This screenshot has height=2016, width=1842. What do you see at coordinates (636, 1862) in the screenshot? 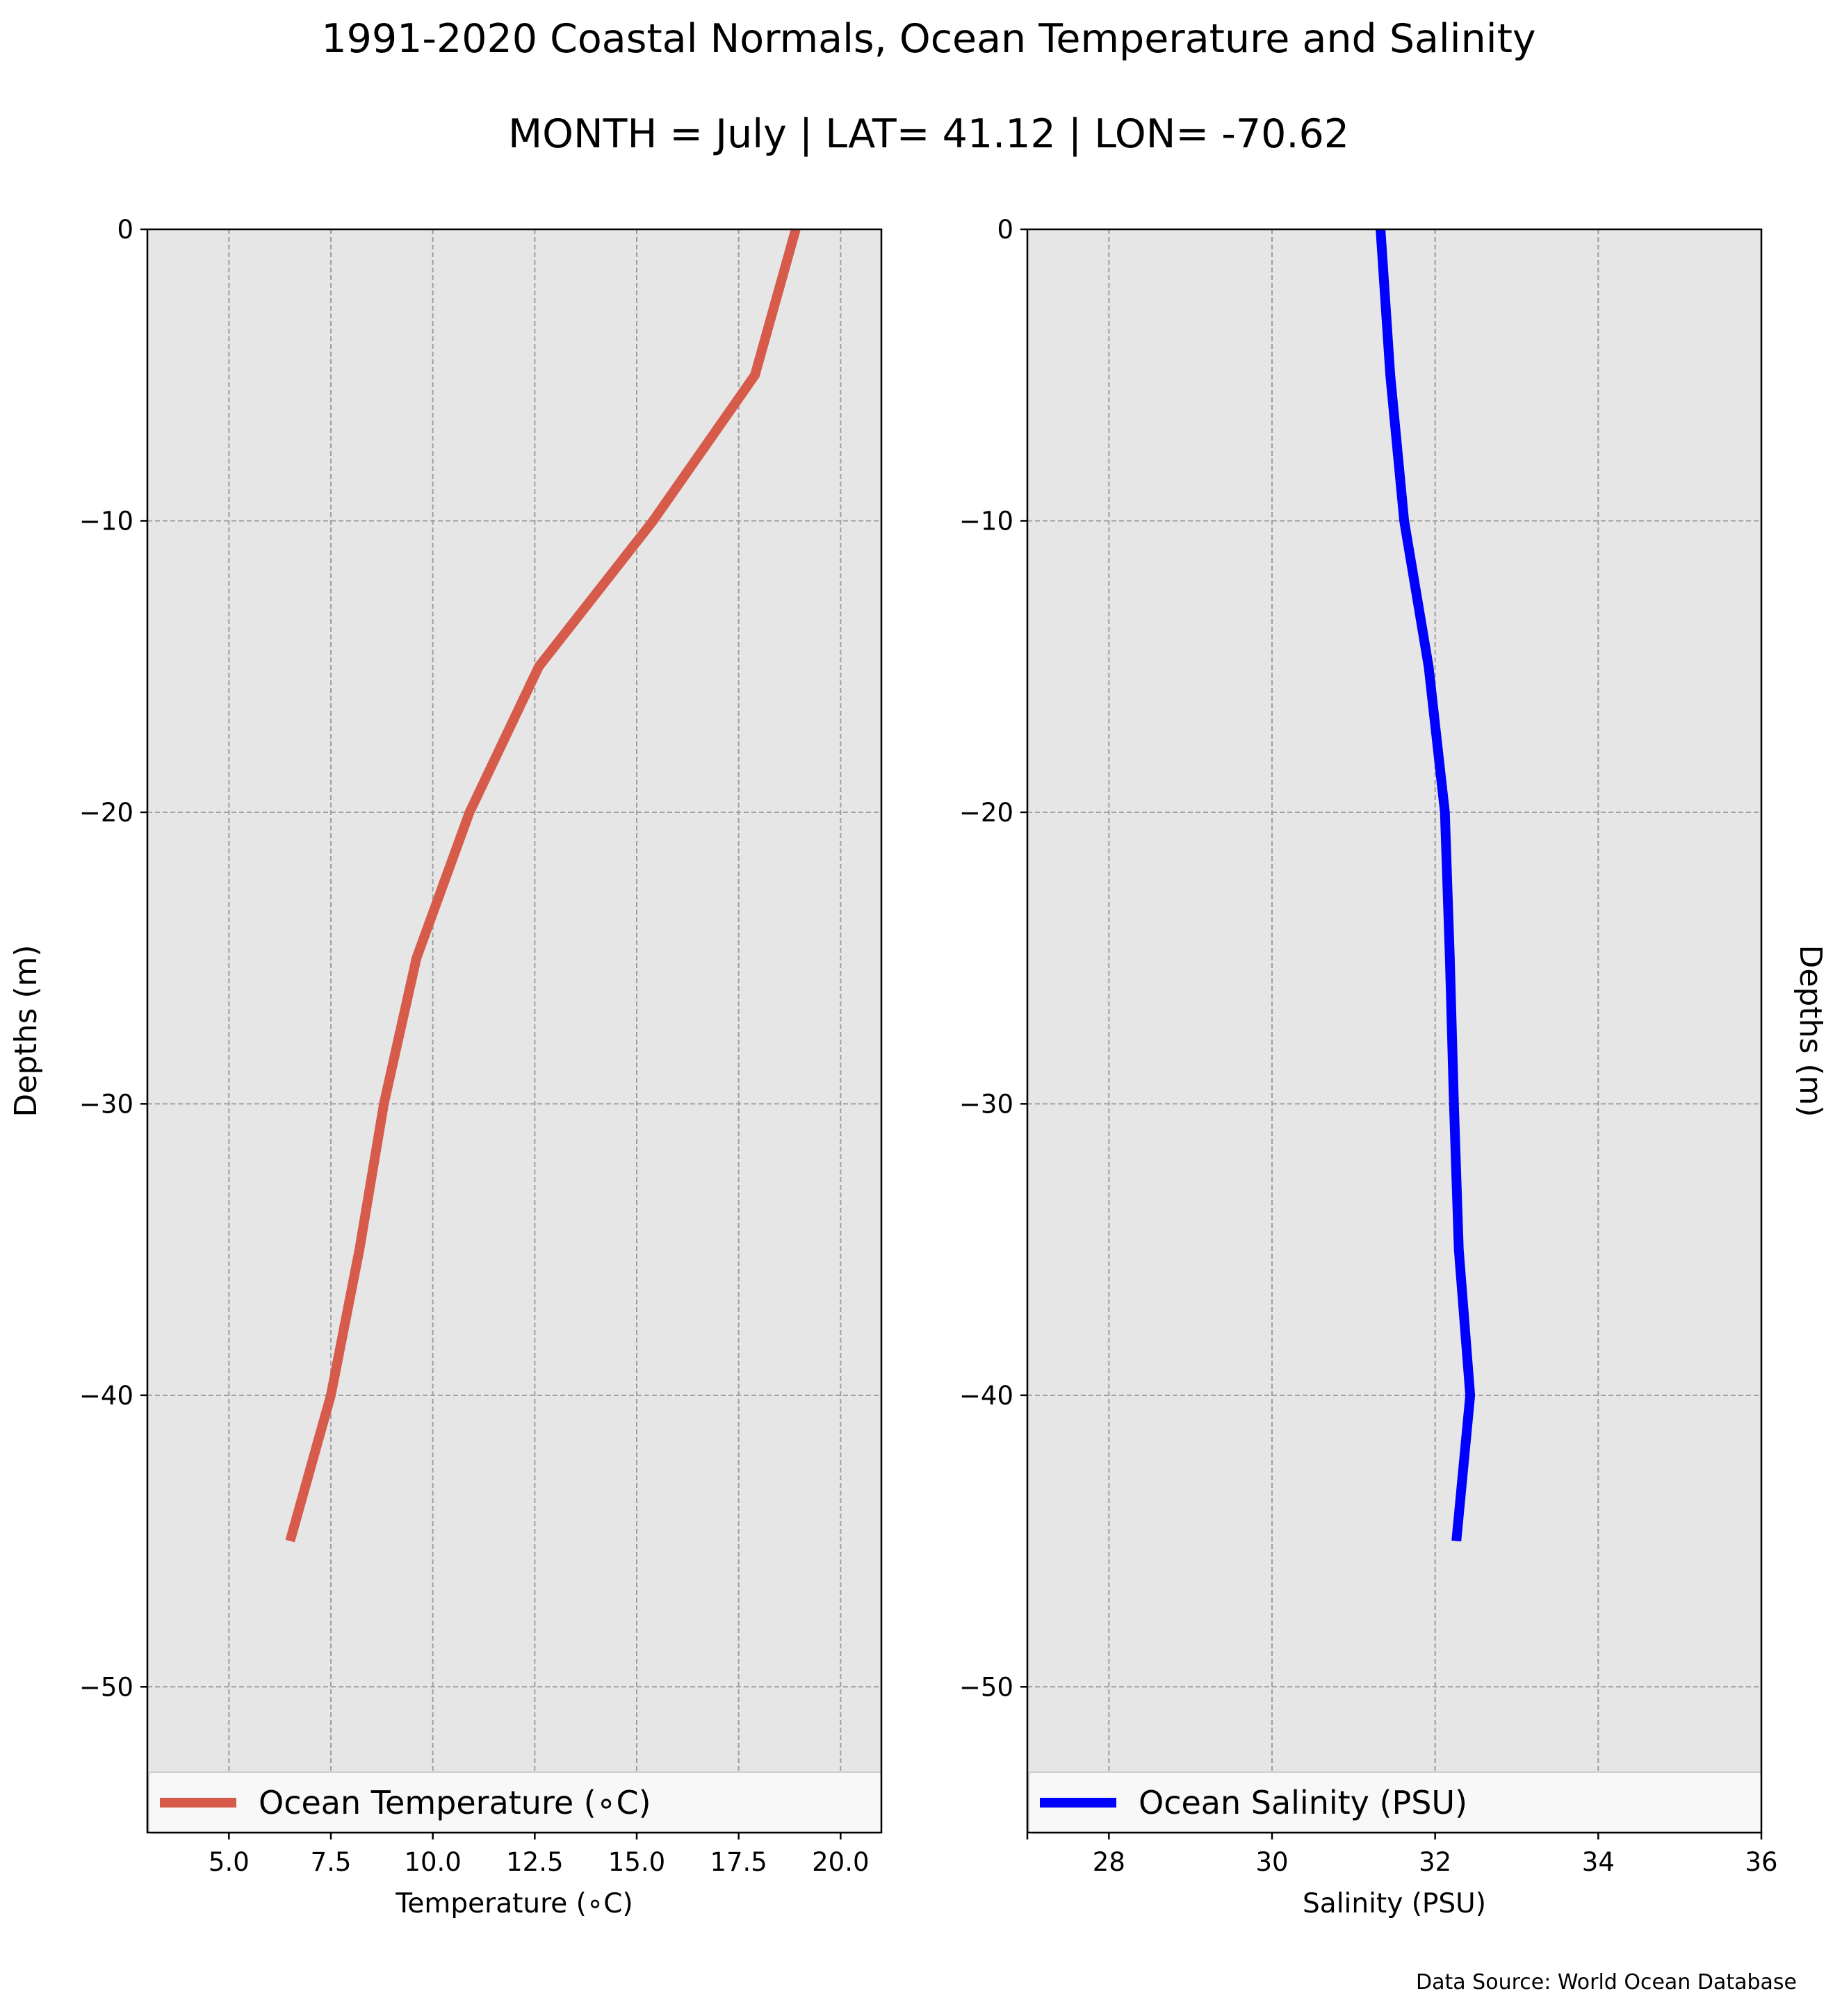
I see `temperature-x-tick-label: 15.0` at bounding box center [636, 1862].